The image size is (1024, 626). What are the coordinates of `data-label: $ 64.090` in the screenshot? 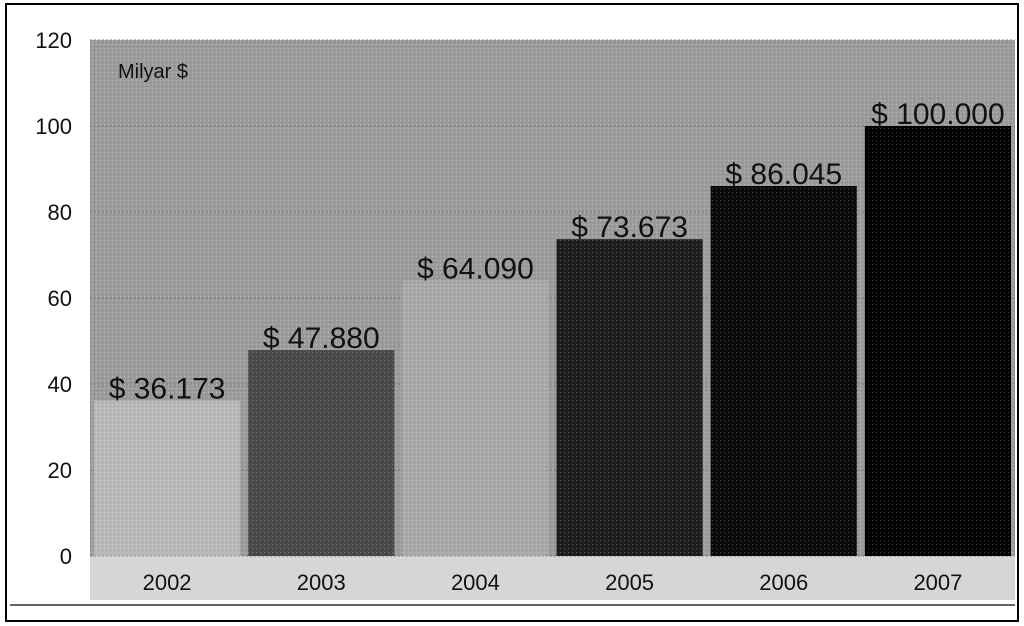 It's located at (475, 268).